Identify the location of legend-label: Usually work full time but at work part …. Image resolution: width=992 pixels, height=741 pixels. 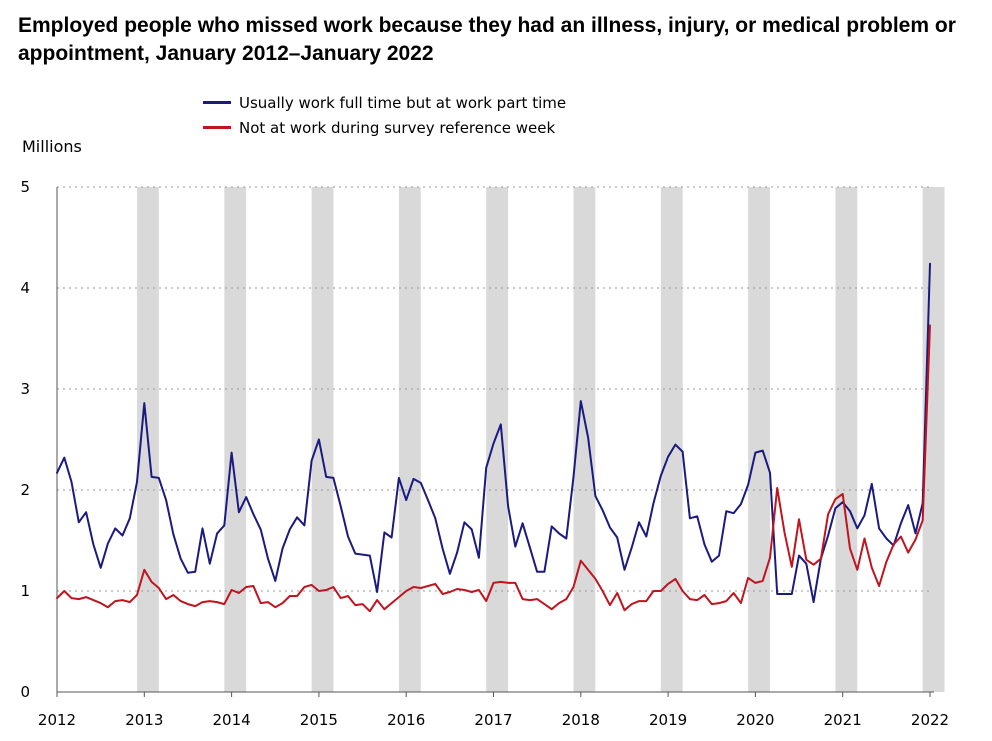
(403, 102).